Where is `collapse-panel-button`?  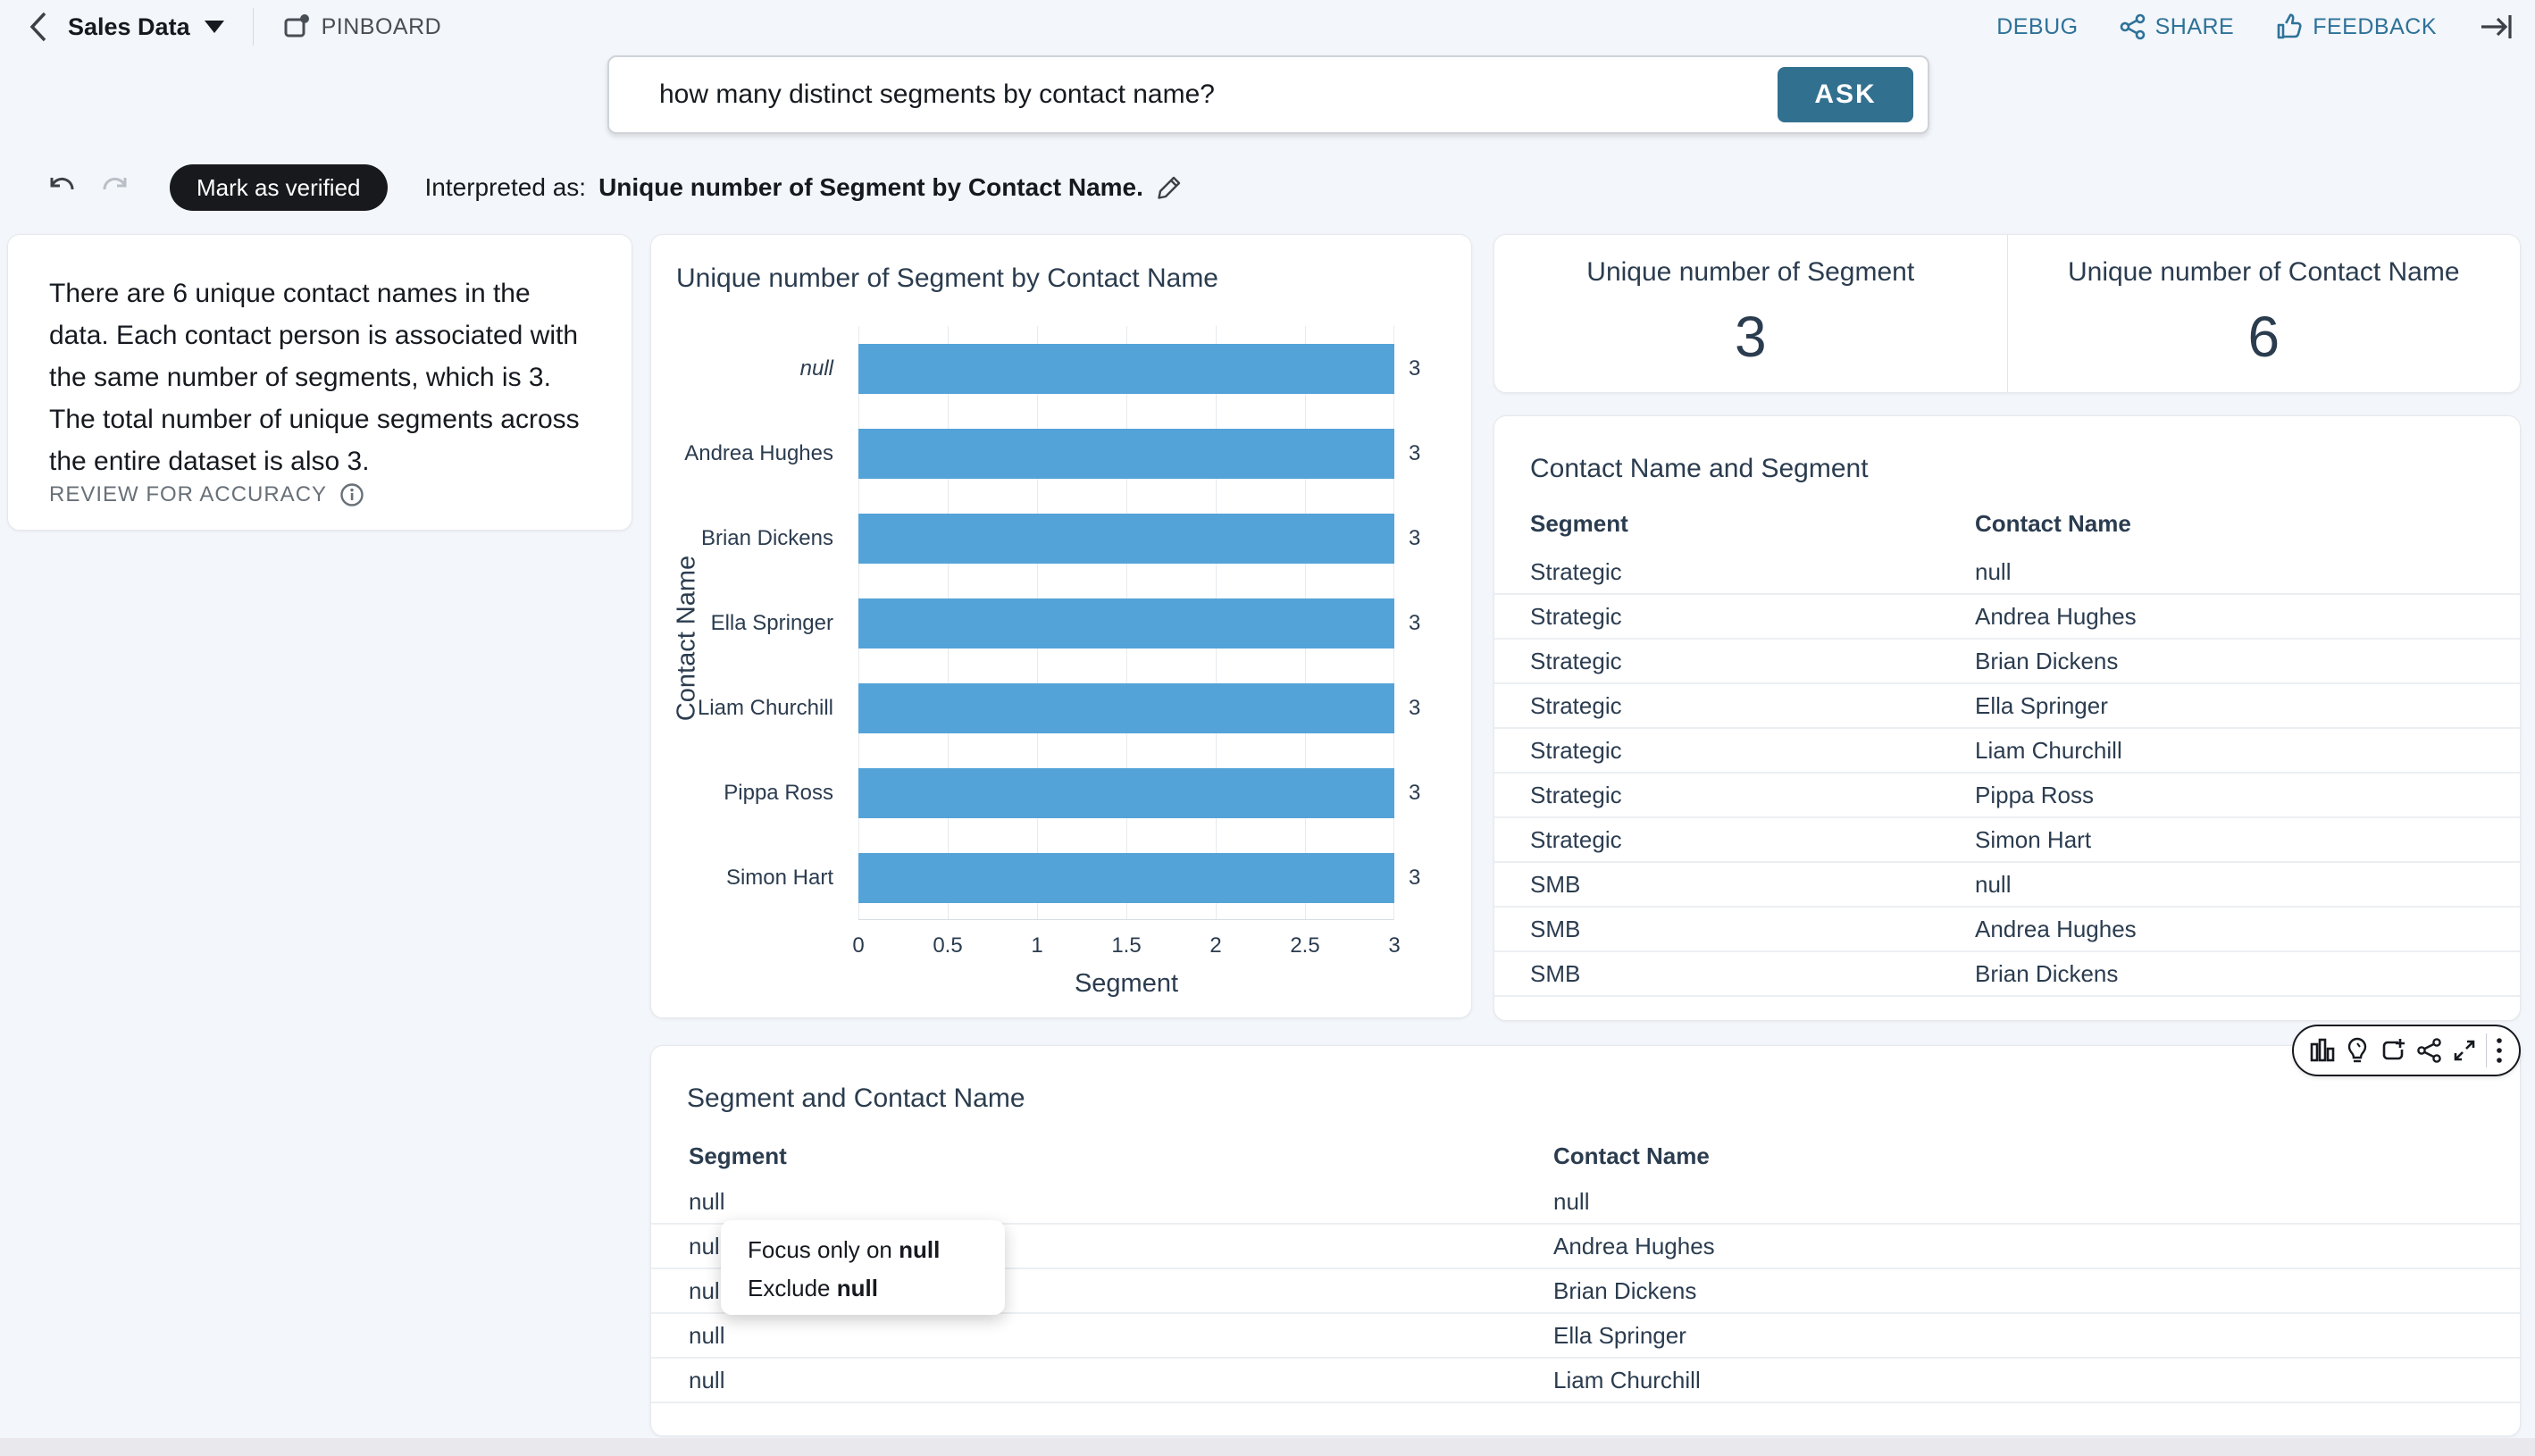
collapse-panel-button is located at coordinates (2496, 27).